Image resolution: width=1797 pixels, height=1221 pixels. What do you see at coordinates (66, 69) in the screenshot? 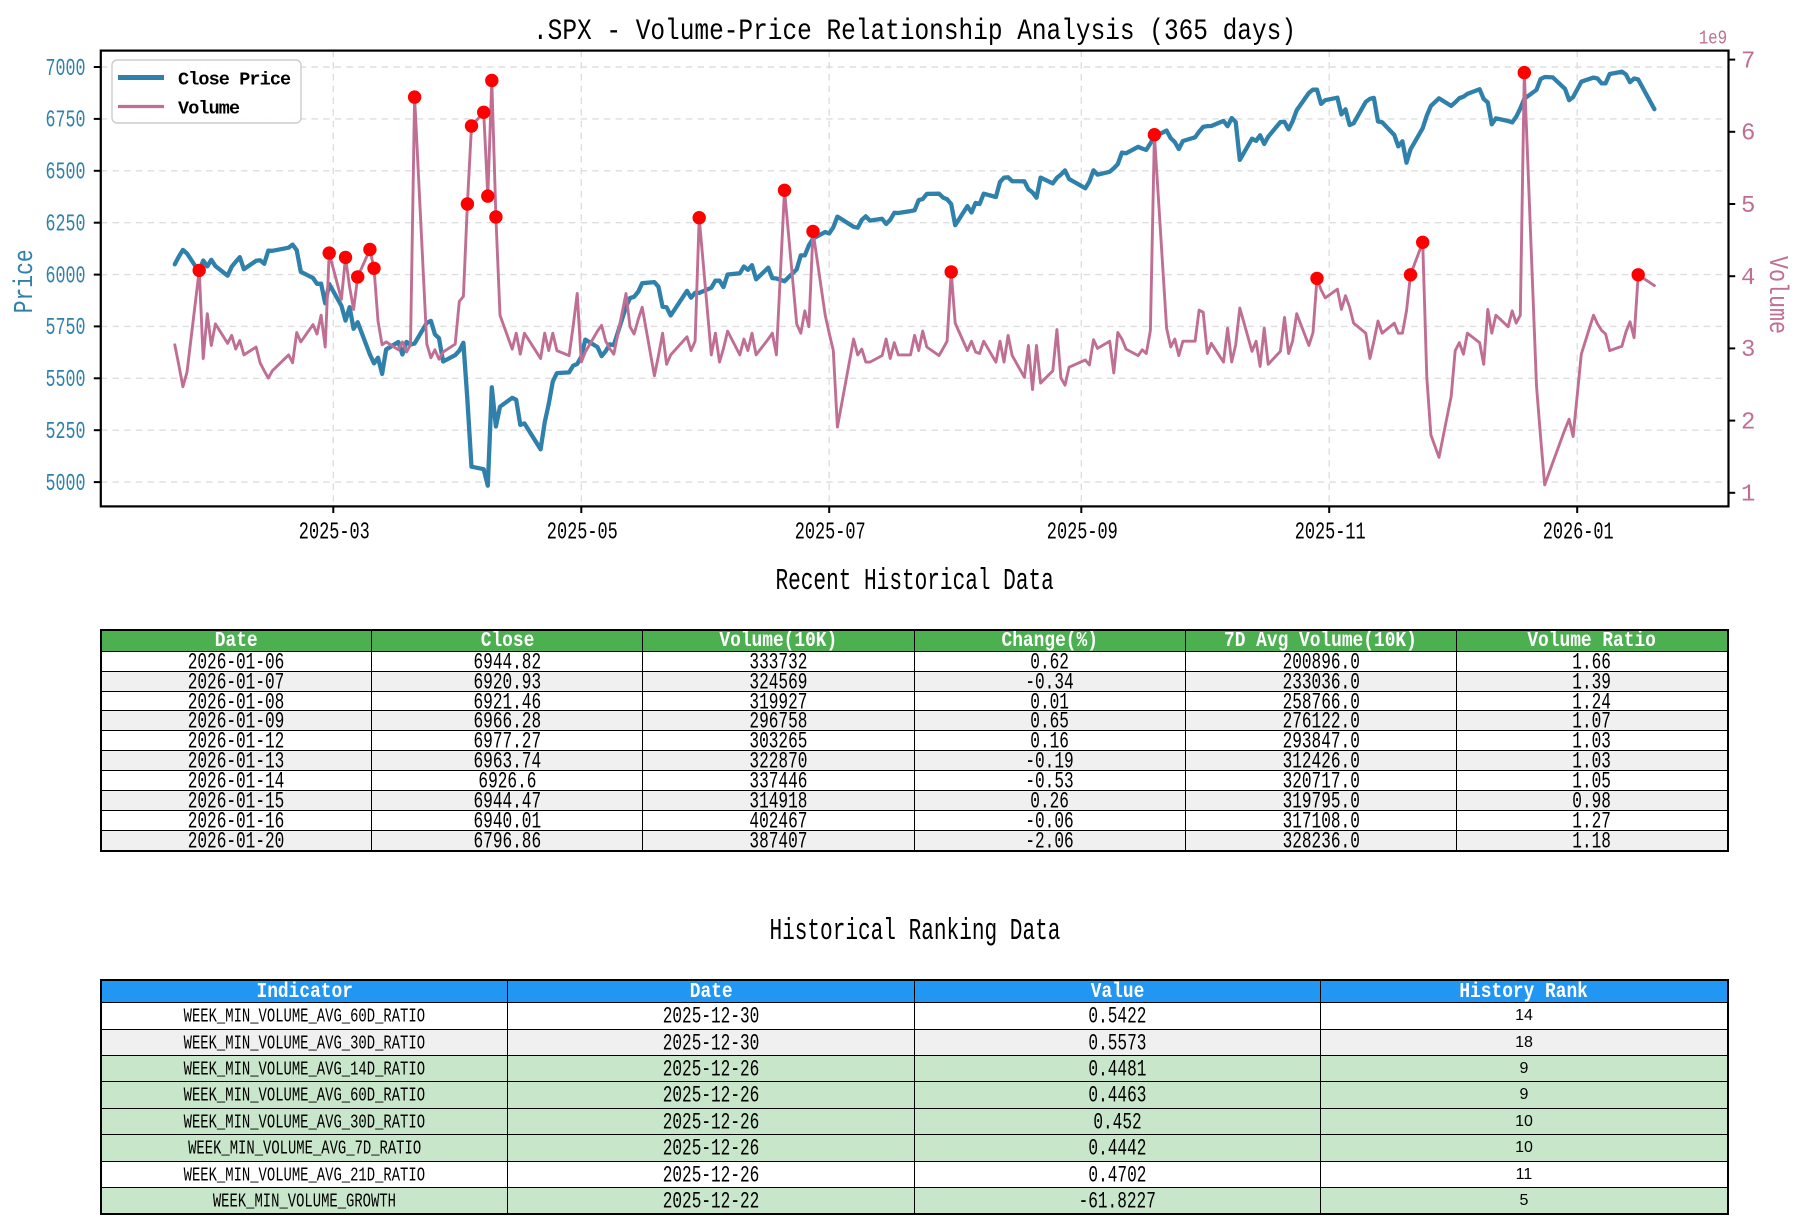
I see `svg-text: 7000` at bounding box center [66, 69].